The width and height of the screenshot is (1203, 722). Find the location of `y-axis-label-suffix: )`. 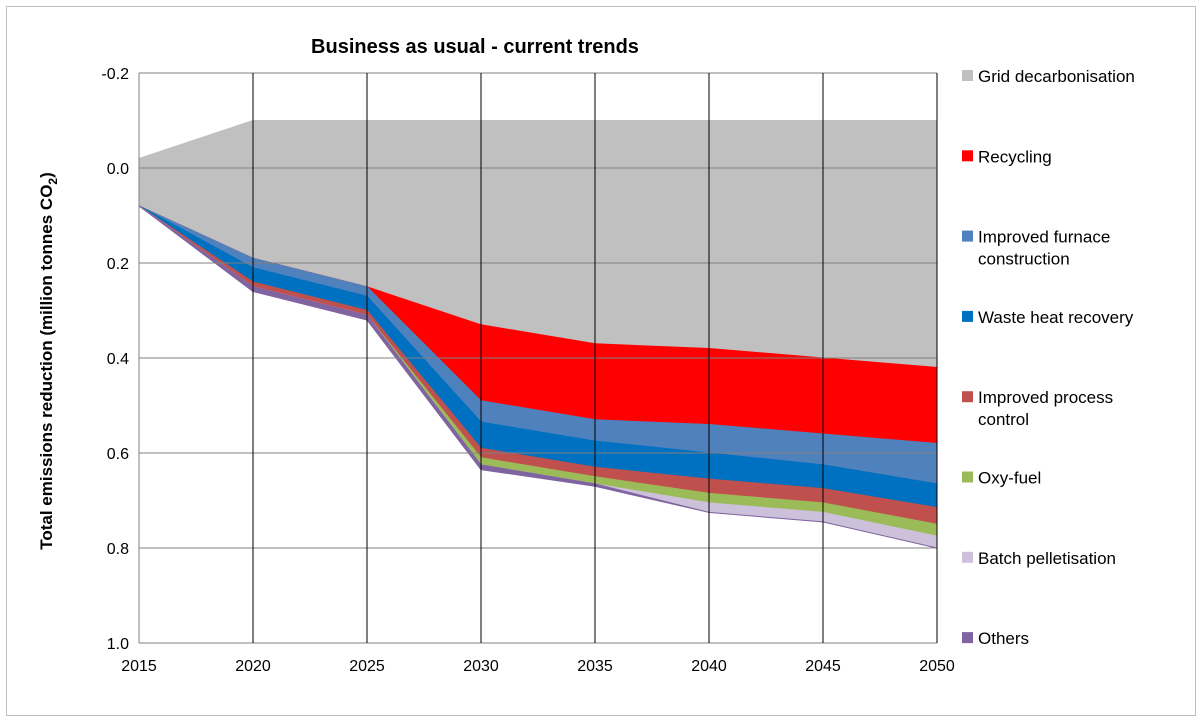

y-axis-label-suffix: ) is located at coordinates (46, 175).